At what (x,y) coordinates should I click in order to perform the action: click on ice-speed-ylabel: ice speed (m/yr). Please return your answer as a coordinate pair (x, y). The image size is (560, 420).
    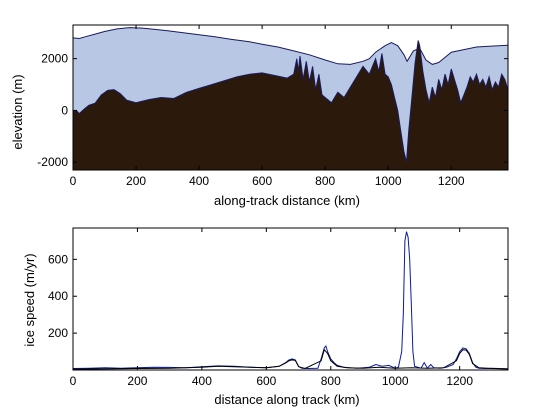
    Looking at the image, I should click on (29, 299).